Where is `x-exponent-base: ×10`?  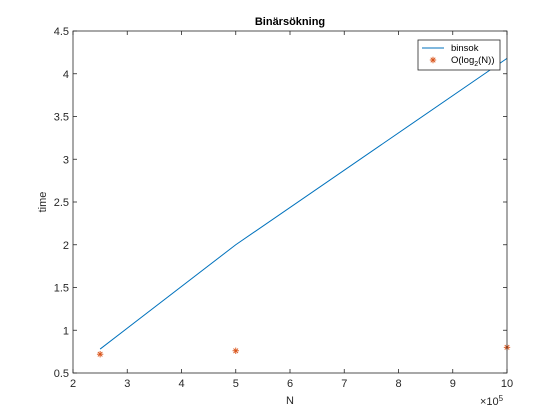 x-exponent-base: ×10 is located at coordinates (489, 402).